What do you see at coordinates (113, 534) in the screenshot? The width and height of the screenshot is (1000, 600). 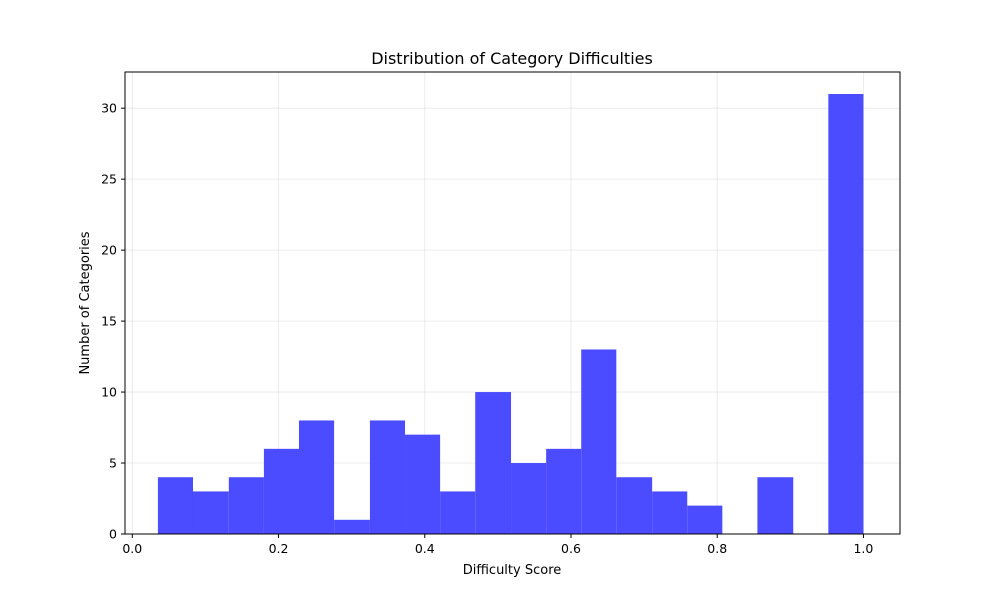 I see `y-tick-label: 0` at bounding box center [113, 534].